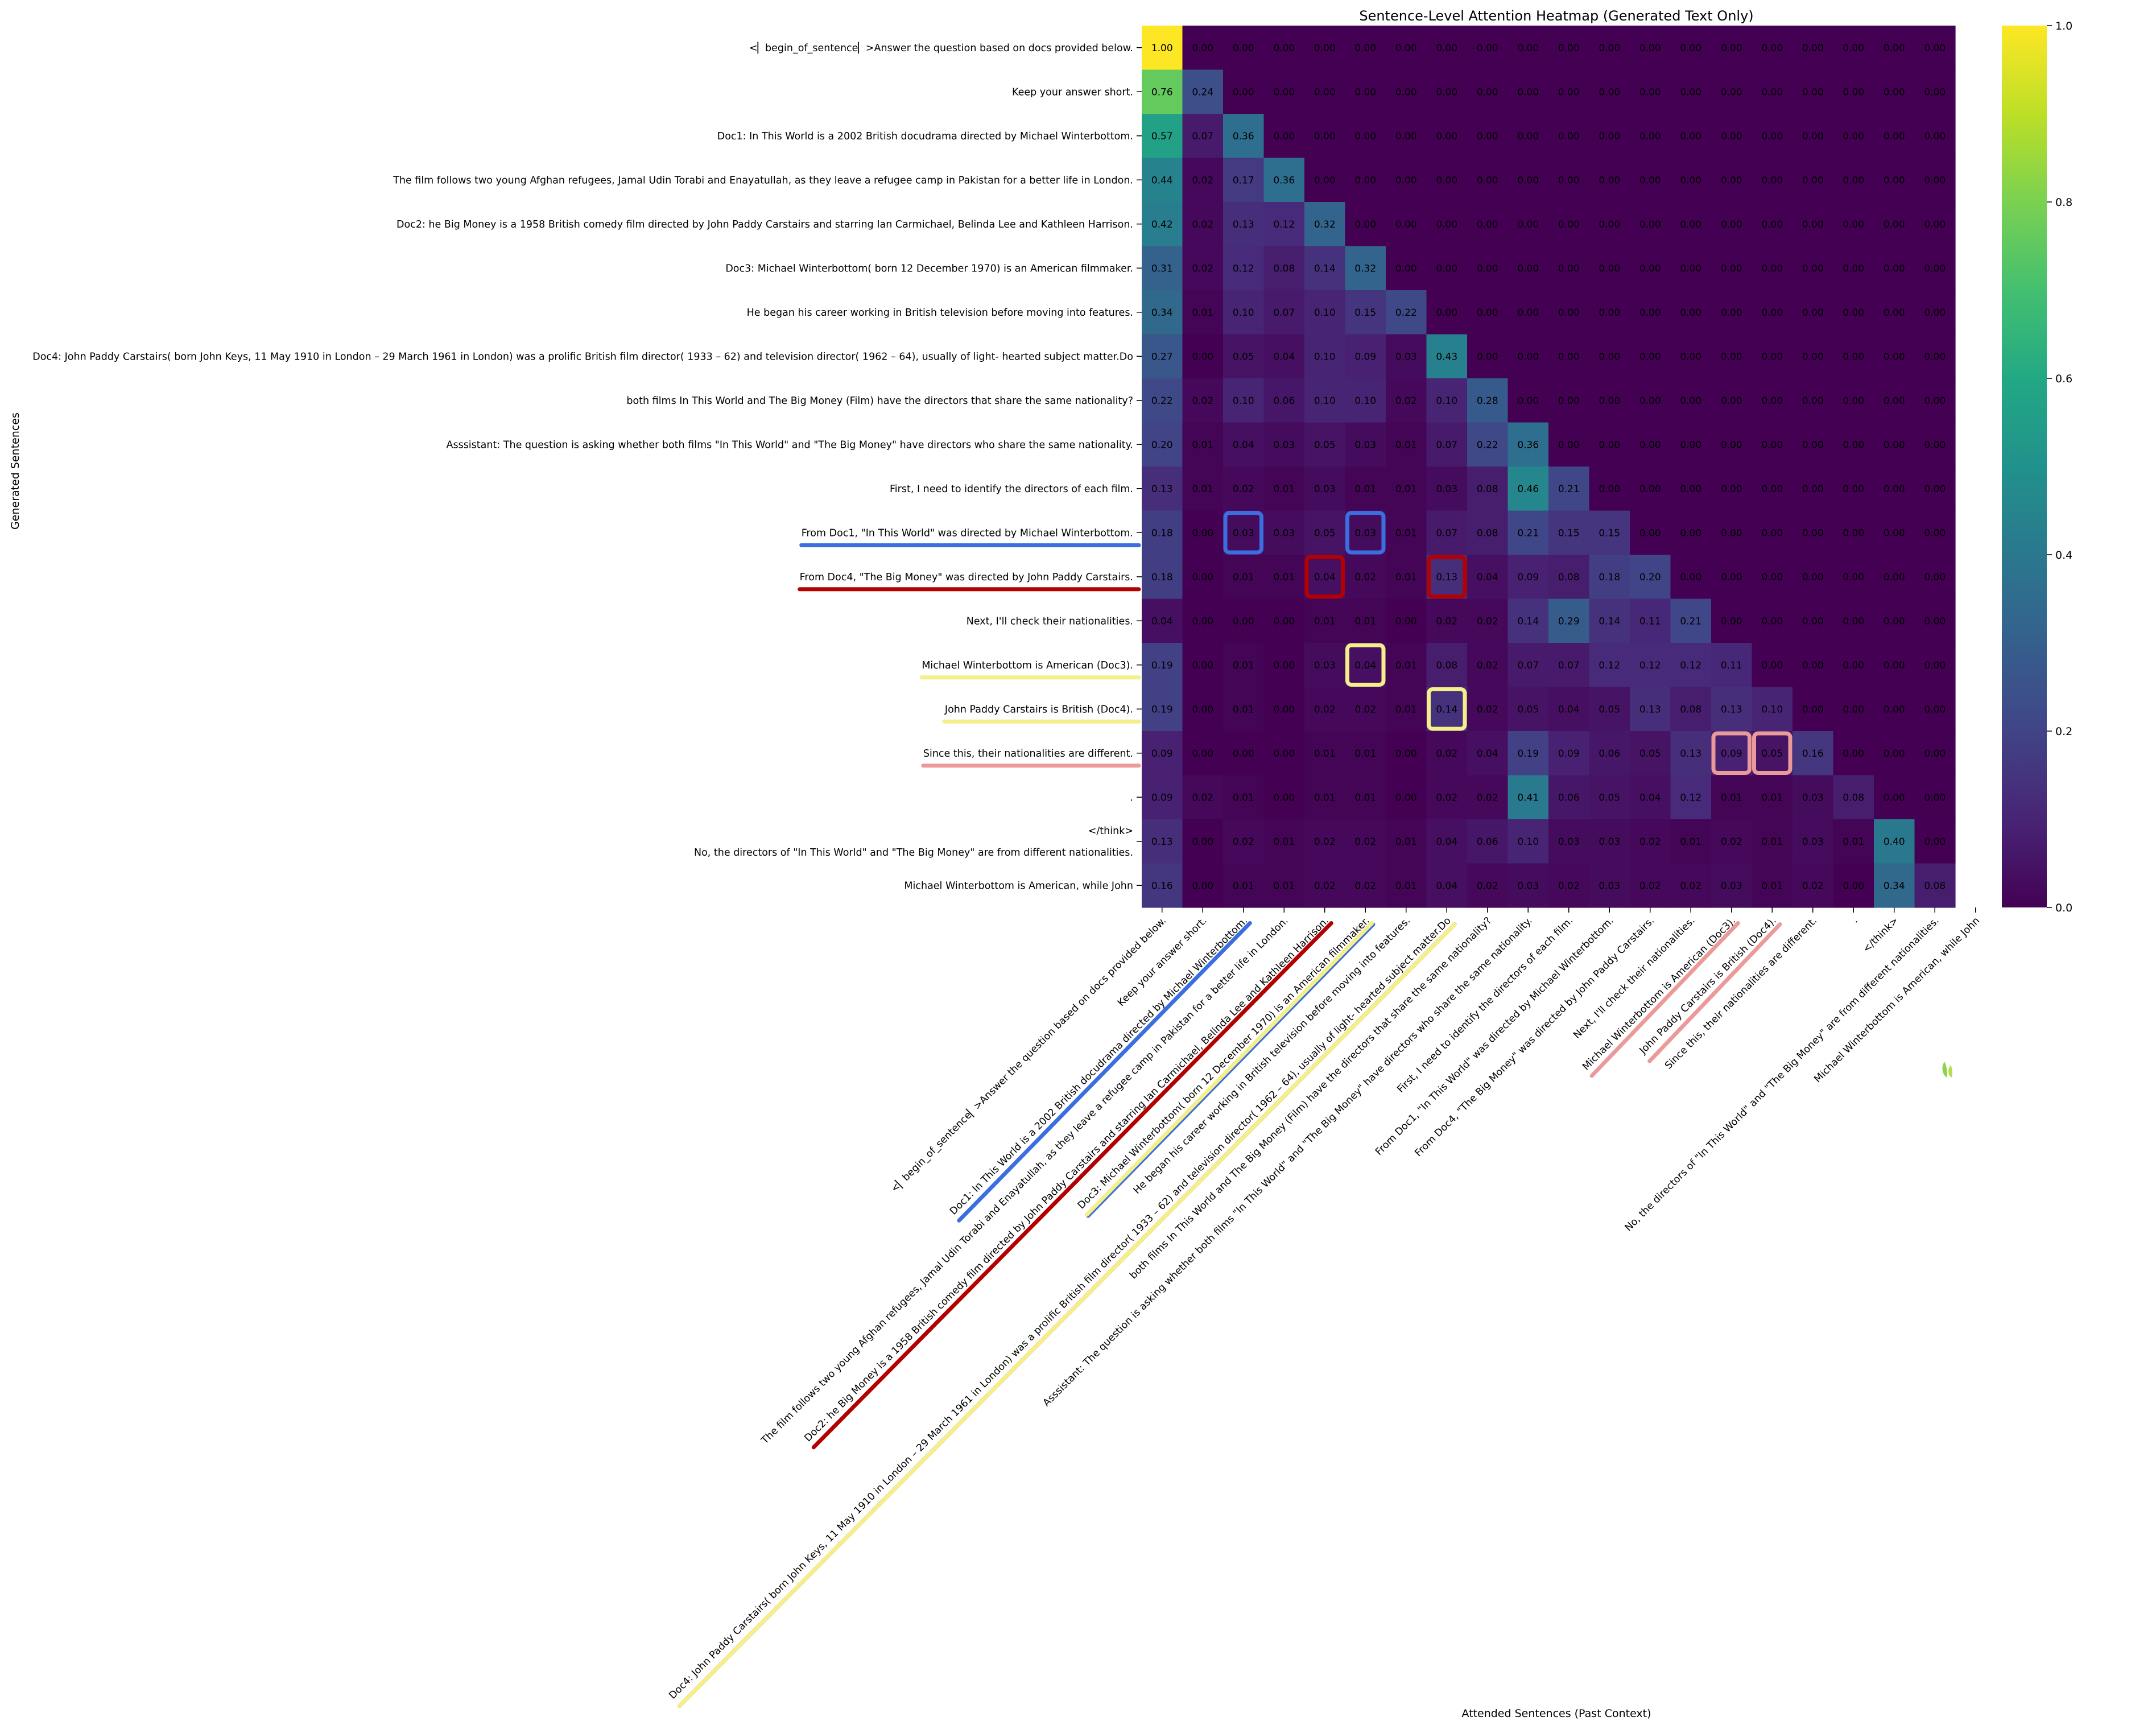 The width and height of the screenshot is (2156, 1725). I want to click on cell-value: 0.07, so click(1446, 445).